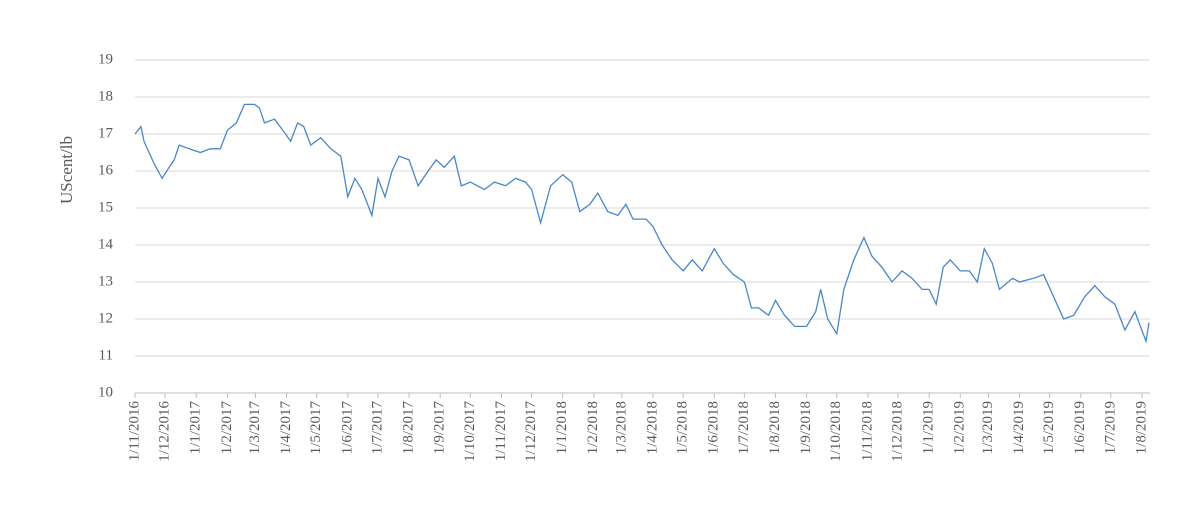  I want to click on y-tick-label: 14, so click(106, 244).